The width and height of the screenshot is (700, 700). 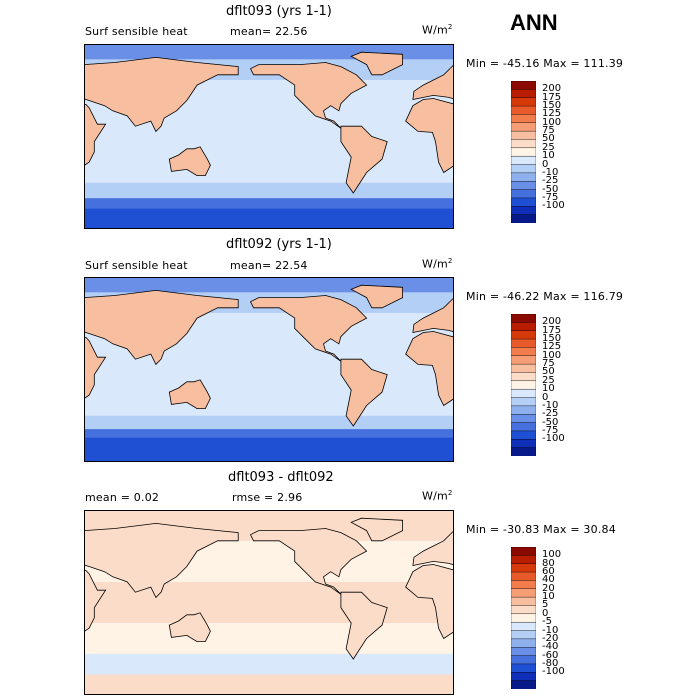 I want to click on panel-1-map, so click(x=269, y=136).